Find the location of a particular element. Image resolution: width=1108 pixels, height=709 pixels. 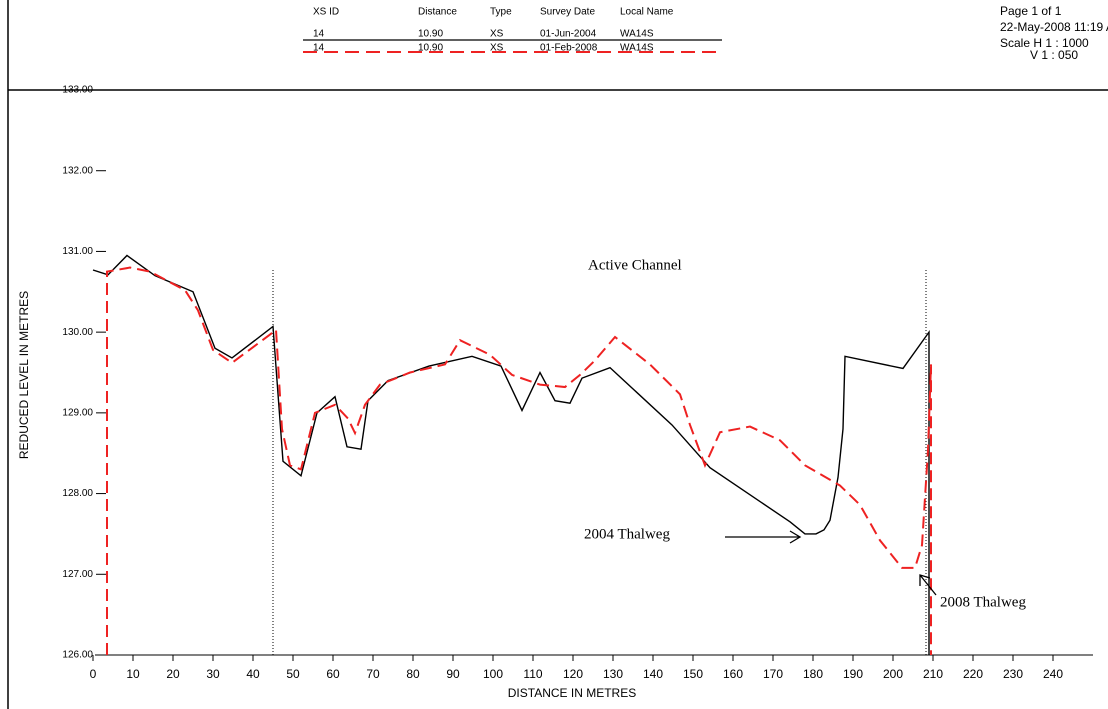

x-tick-label: 130 is located at coordinates (613, 674).